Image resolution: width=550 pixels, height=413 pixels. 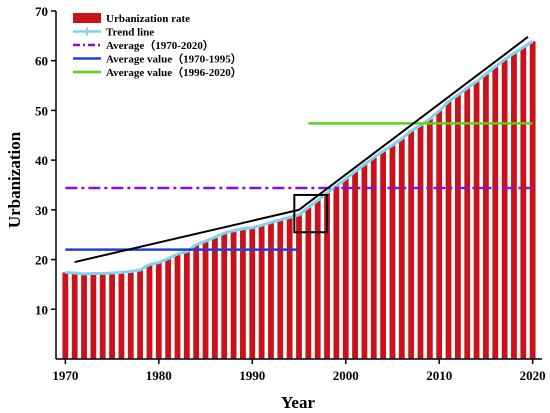 What do you see at coordinates (158, 310) in the screenshot?
I see `bar-1980` at bounding box center [158, 310].